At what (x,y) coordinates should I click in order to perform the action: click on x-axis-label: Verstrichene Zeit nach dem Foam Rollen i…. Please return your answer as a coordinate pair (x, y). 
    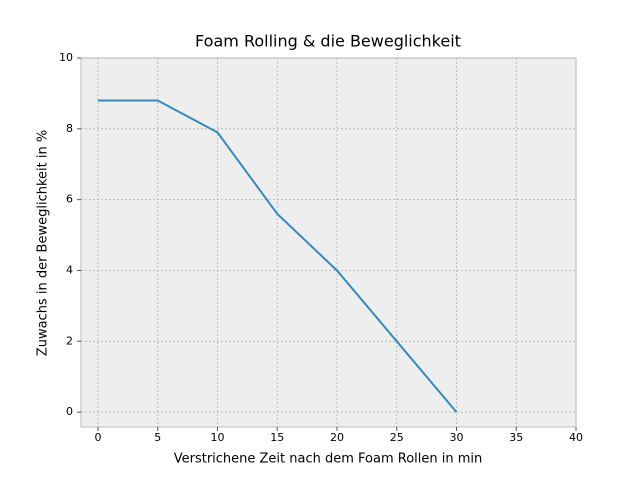
    Looking at the image, I should click on (328, 459).